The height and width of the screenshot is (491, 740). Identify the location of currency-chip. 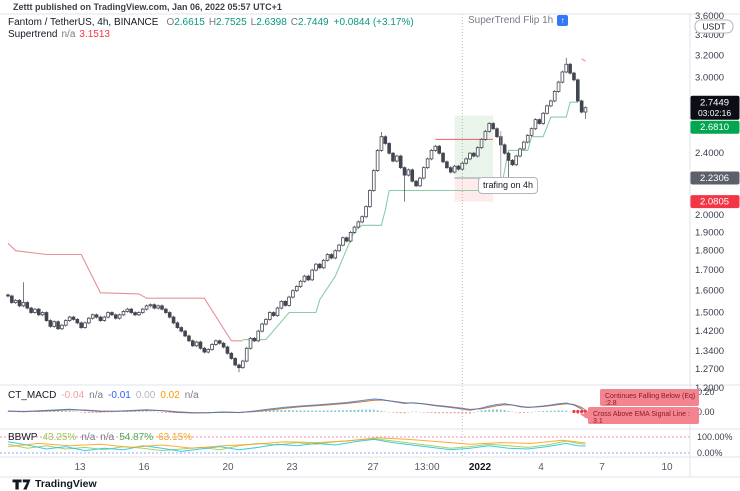
(714, 26).